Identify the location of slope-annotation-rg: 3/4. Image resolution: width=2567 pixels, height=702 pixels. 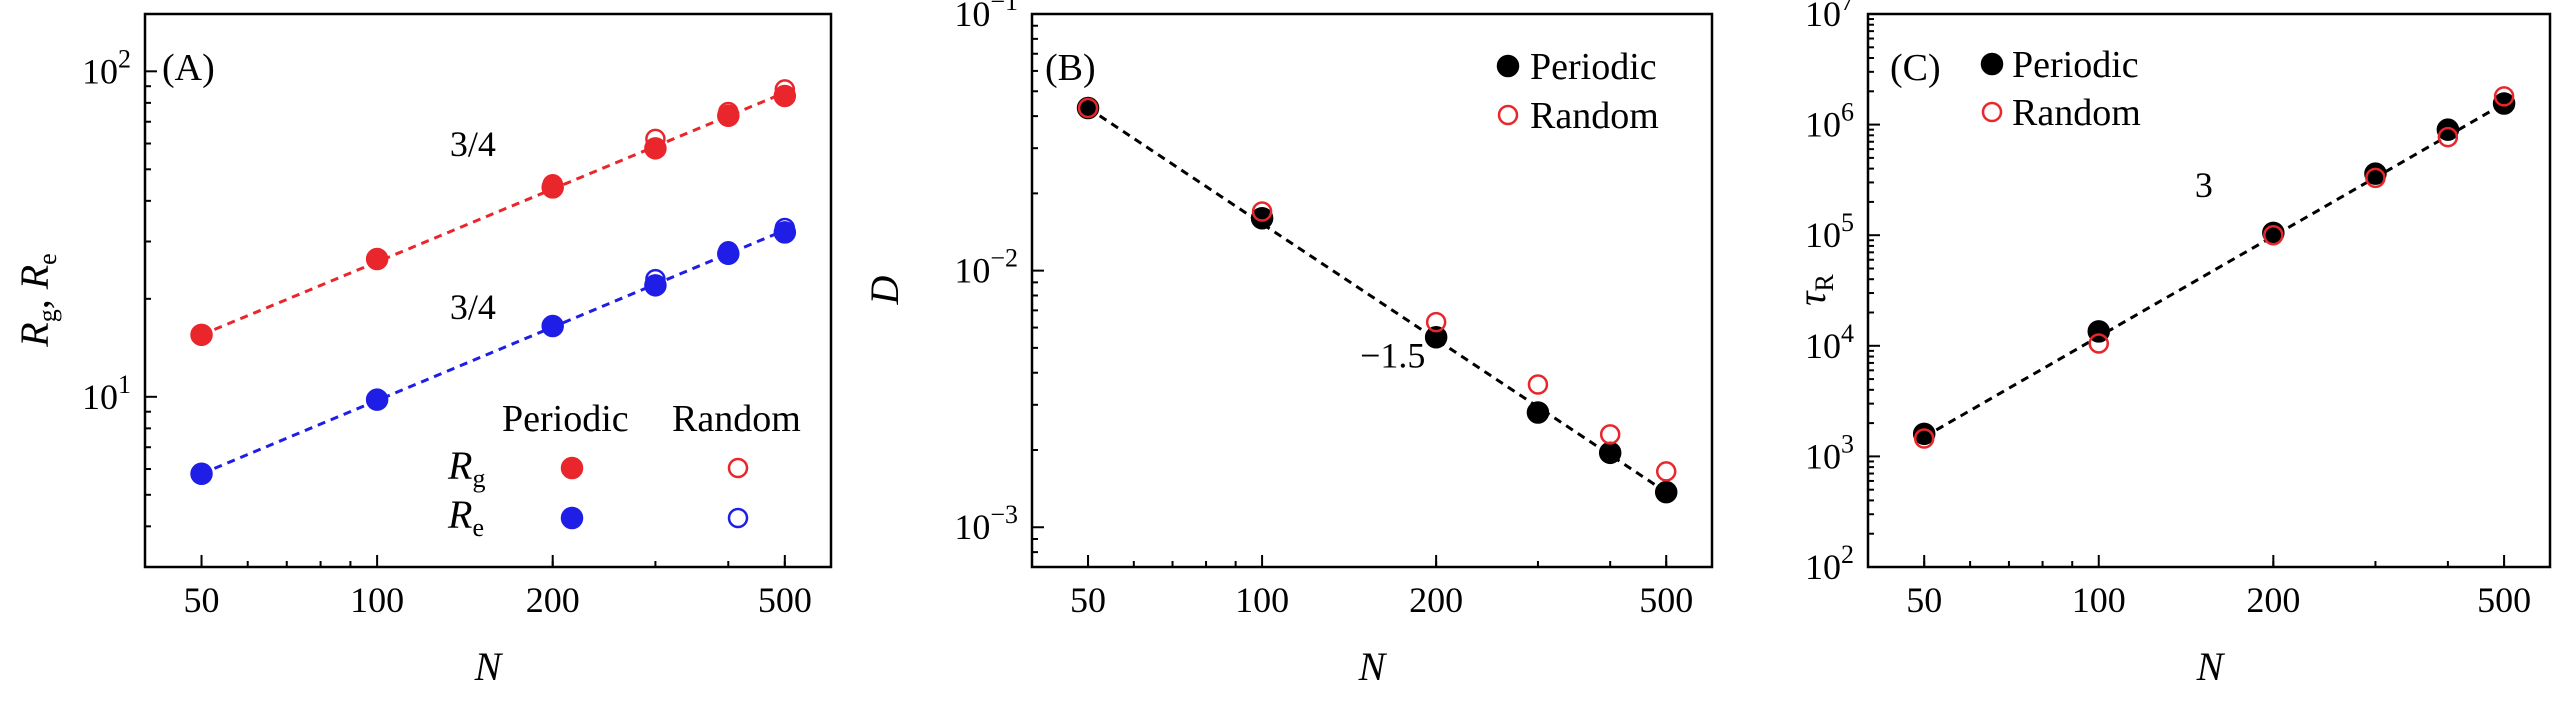
(473, 144).